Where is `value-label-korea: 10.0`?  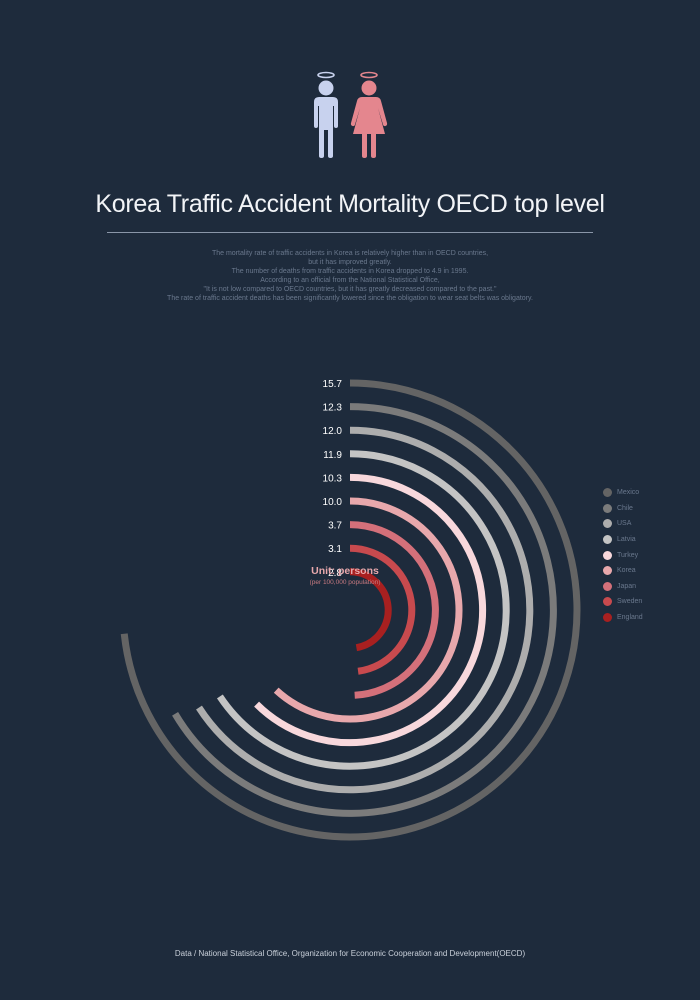
value-label-korea: 10.0 is located at coordinates (333, 502).